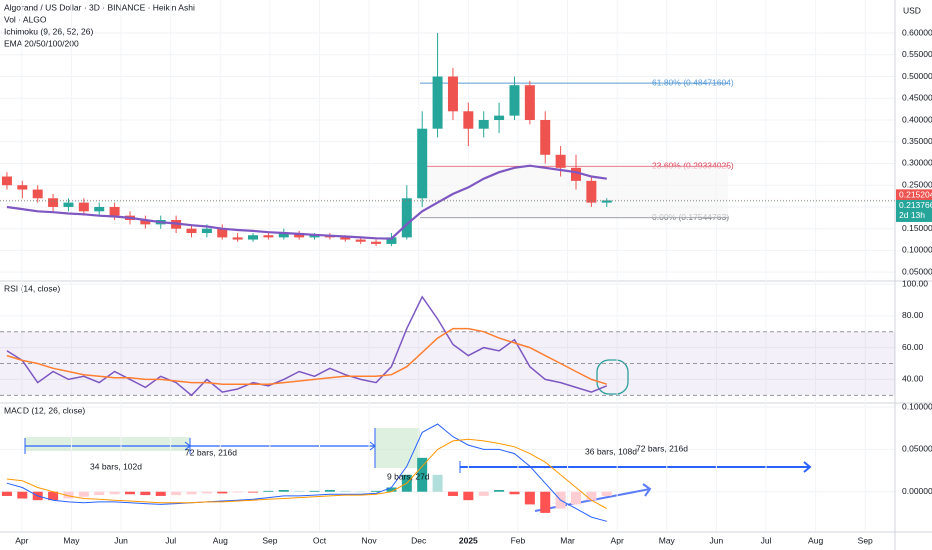 This screenshot has height=550, width=932. What do you see at coordinates (917, 76) in the screenshot?
I see `y-tick-label: 0.5000000` at bounding box center [917, 76].